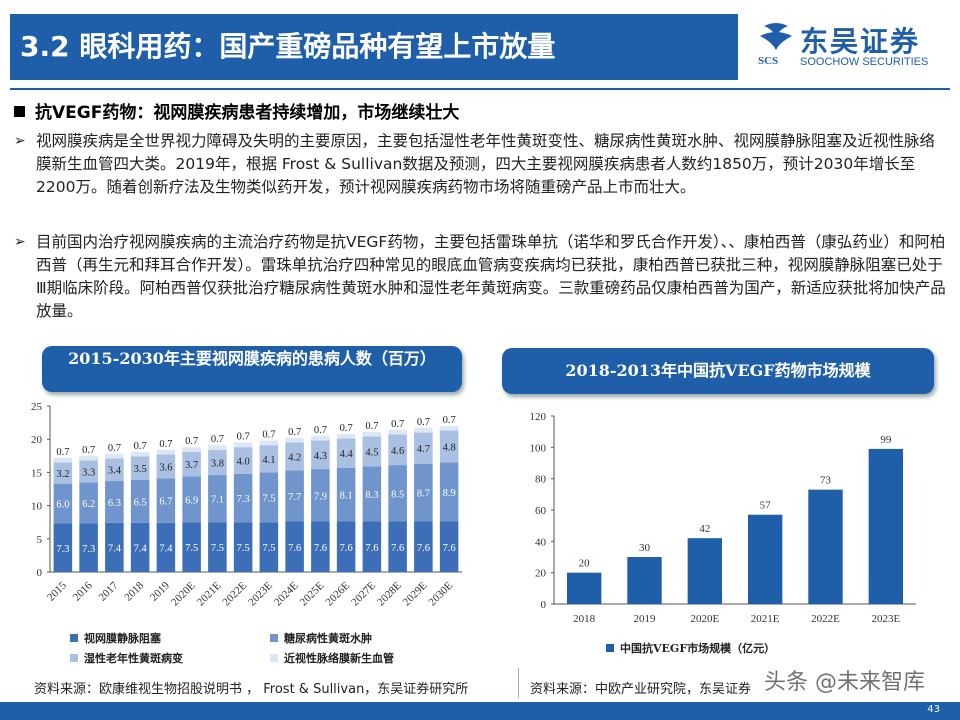 The image size is (960, 720). Describe the element at coordinates (363, 593) in the screenshot. I see `x-tick-label: 2027E` at that location.